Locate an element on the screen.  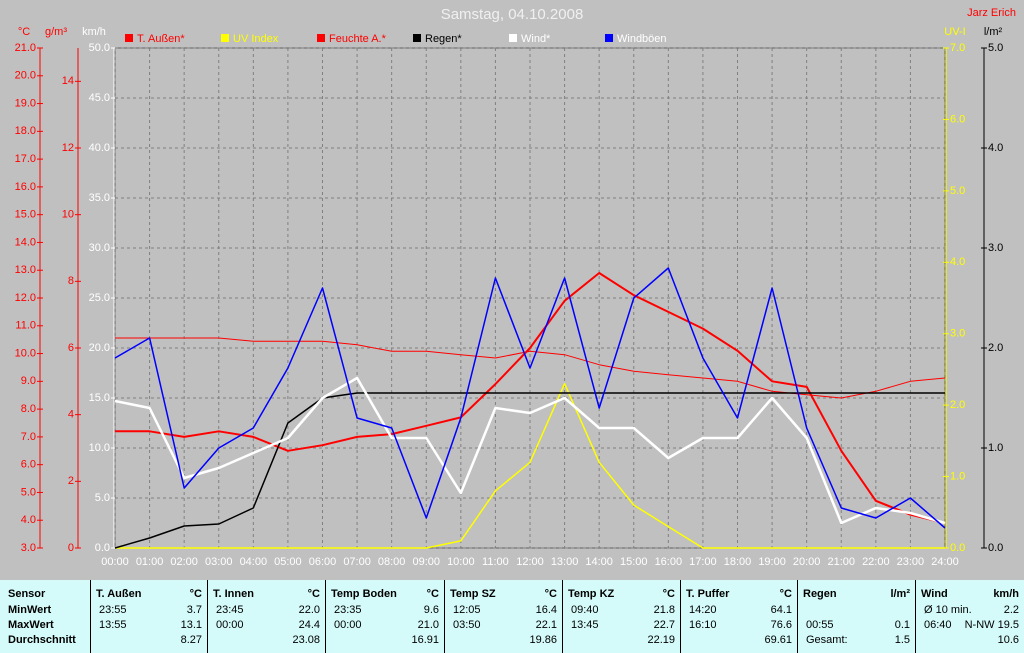
cell-time: 06:40 is located at coordinates (938, 625).